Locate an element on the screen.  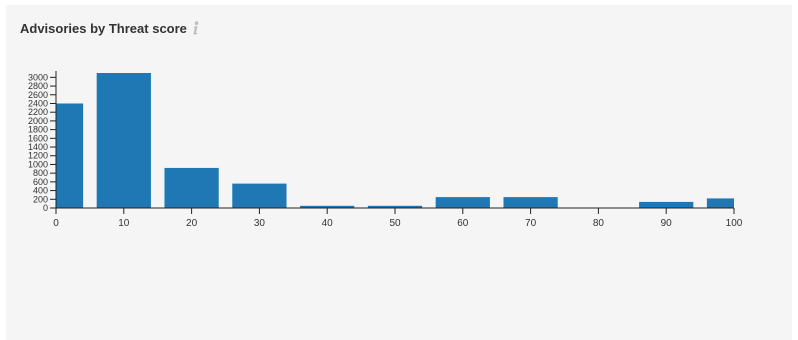
x-tick-label-80: 80 is located at coordinates (599, 223).